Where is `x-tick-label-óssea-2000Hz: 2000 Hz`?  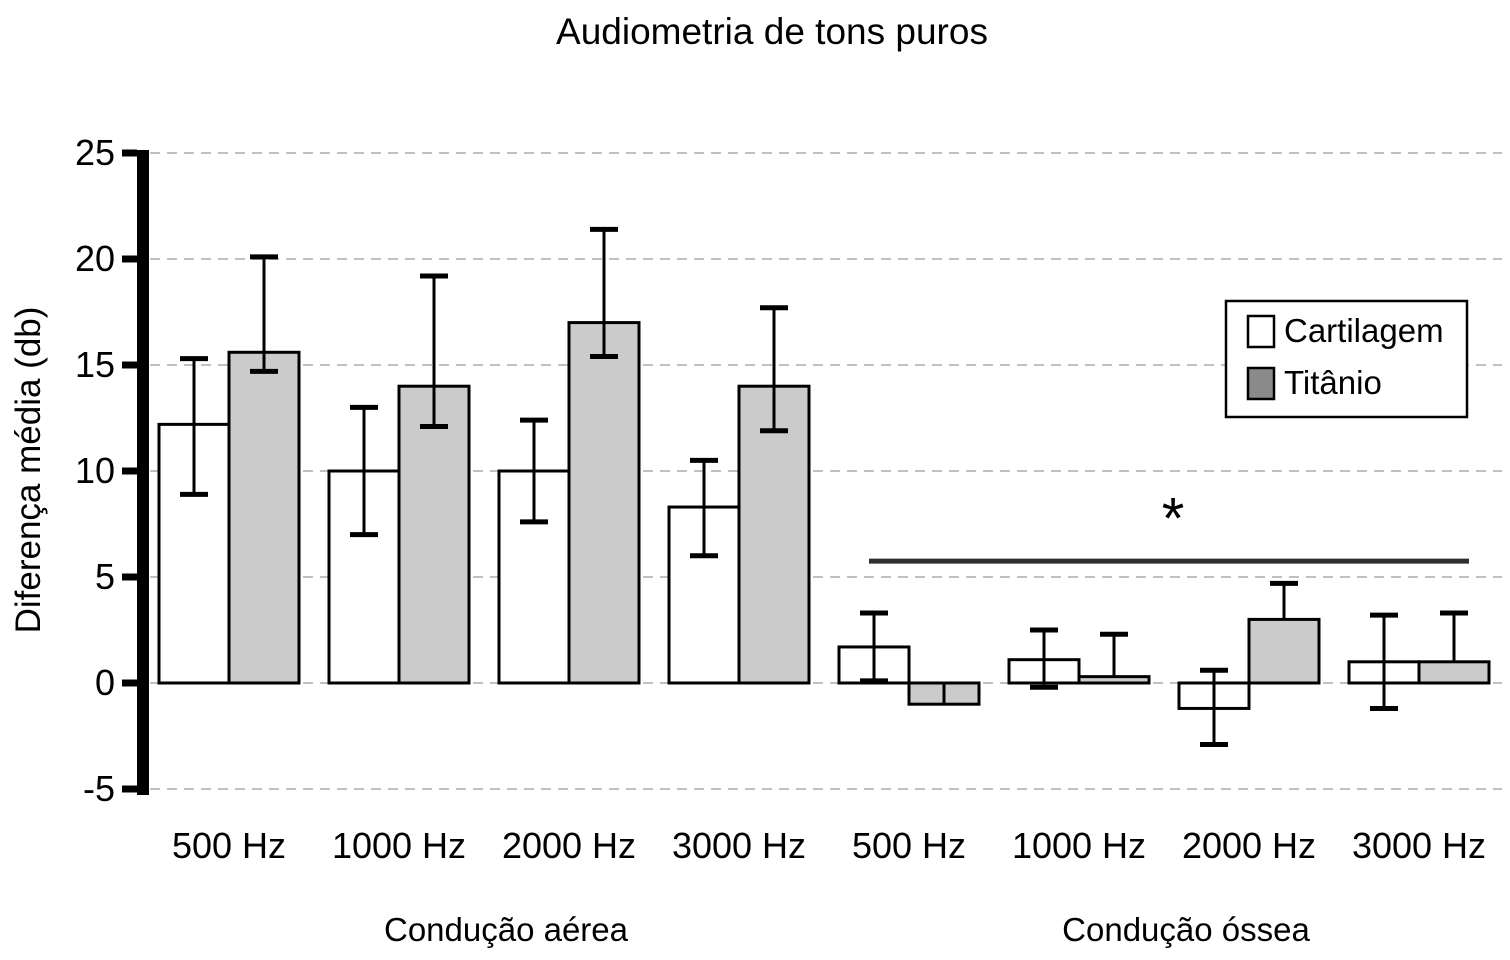 x-tick-label-óssea-2000Hz: 2000 Hz is located at coordinates (1249, 845).